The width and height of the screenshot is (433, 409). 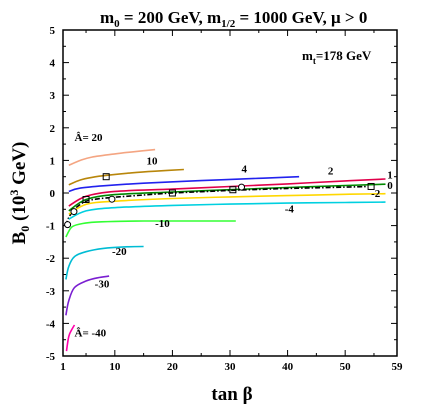 I want to click on title-m0-val: = 200 GeV,, so click(x=163, y=17).